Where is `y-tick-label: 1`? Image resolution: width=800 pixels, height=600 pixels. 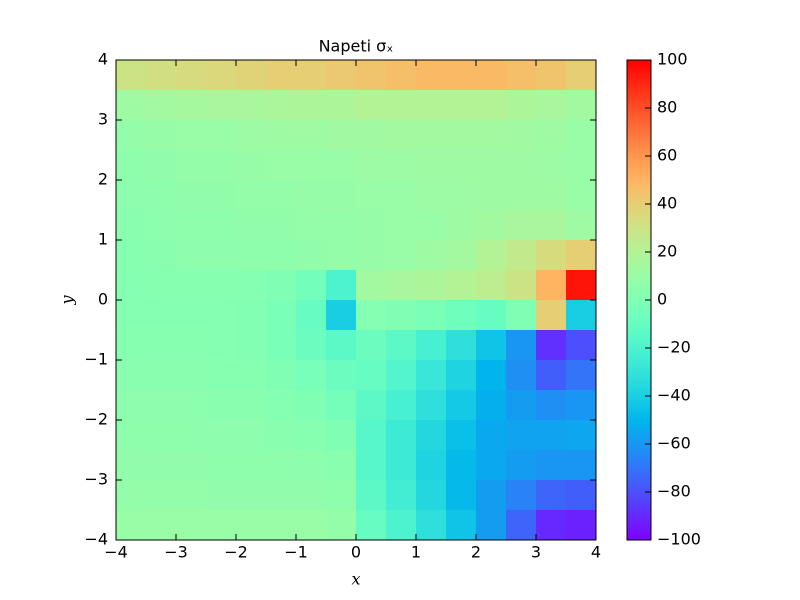
y-tick-label: 1 is located at coordinates (103, 239).